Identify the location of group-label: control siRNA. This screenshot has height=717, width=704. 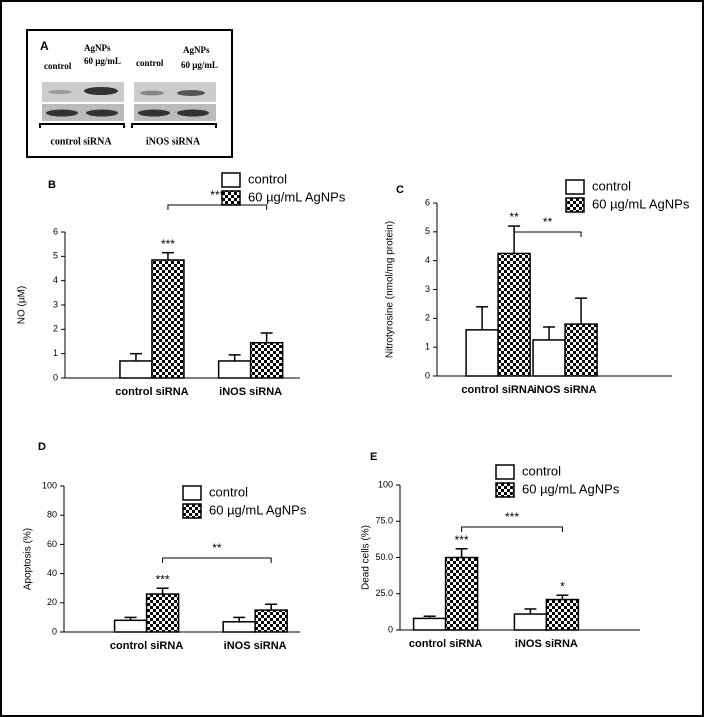
(81, 141).